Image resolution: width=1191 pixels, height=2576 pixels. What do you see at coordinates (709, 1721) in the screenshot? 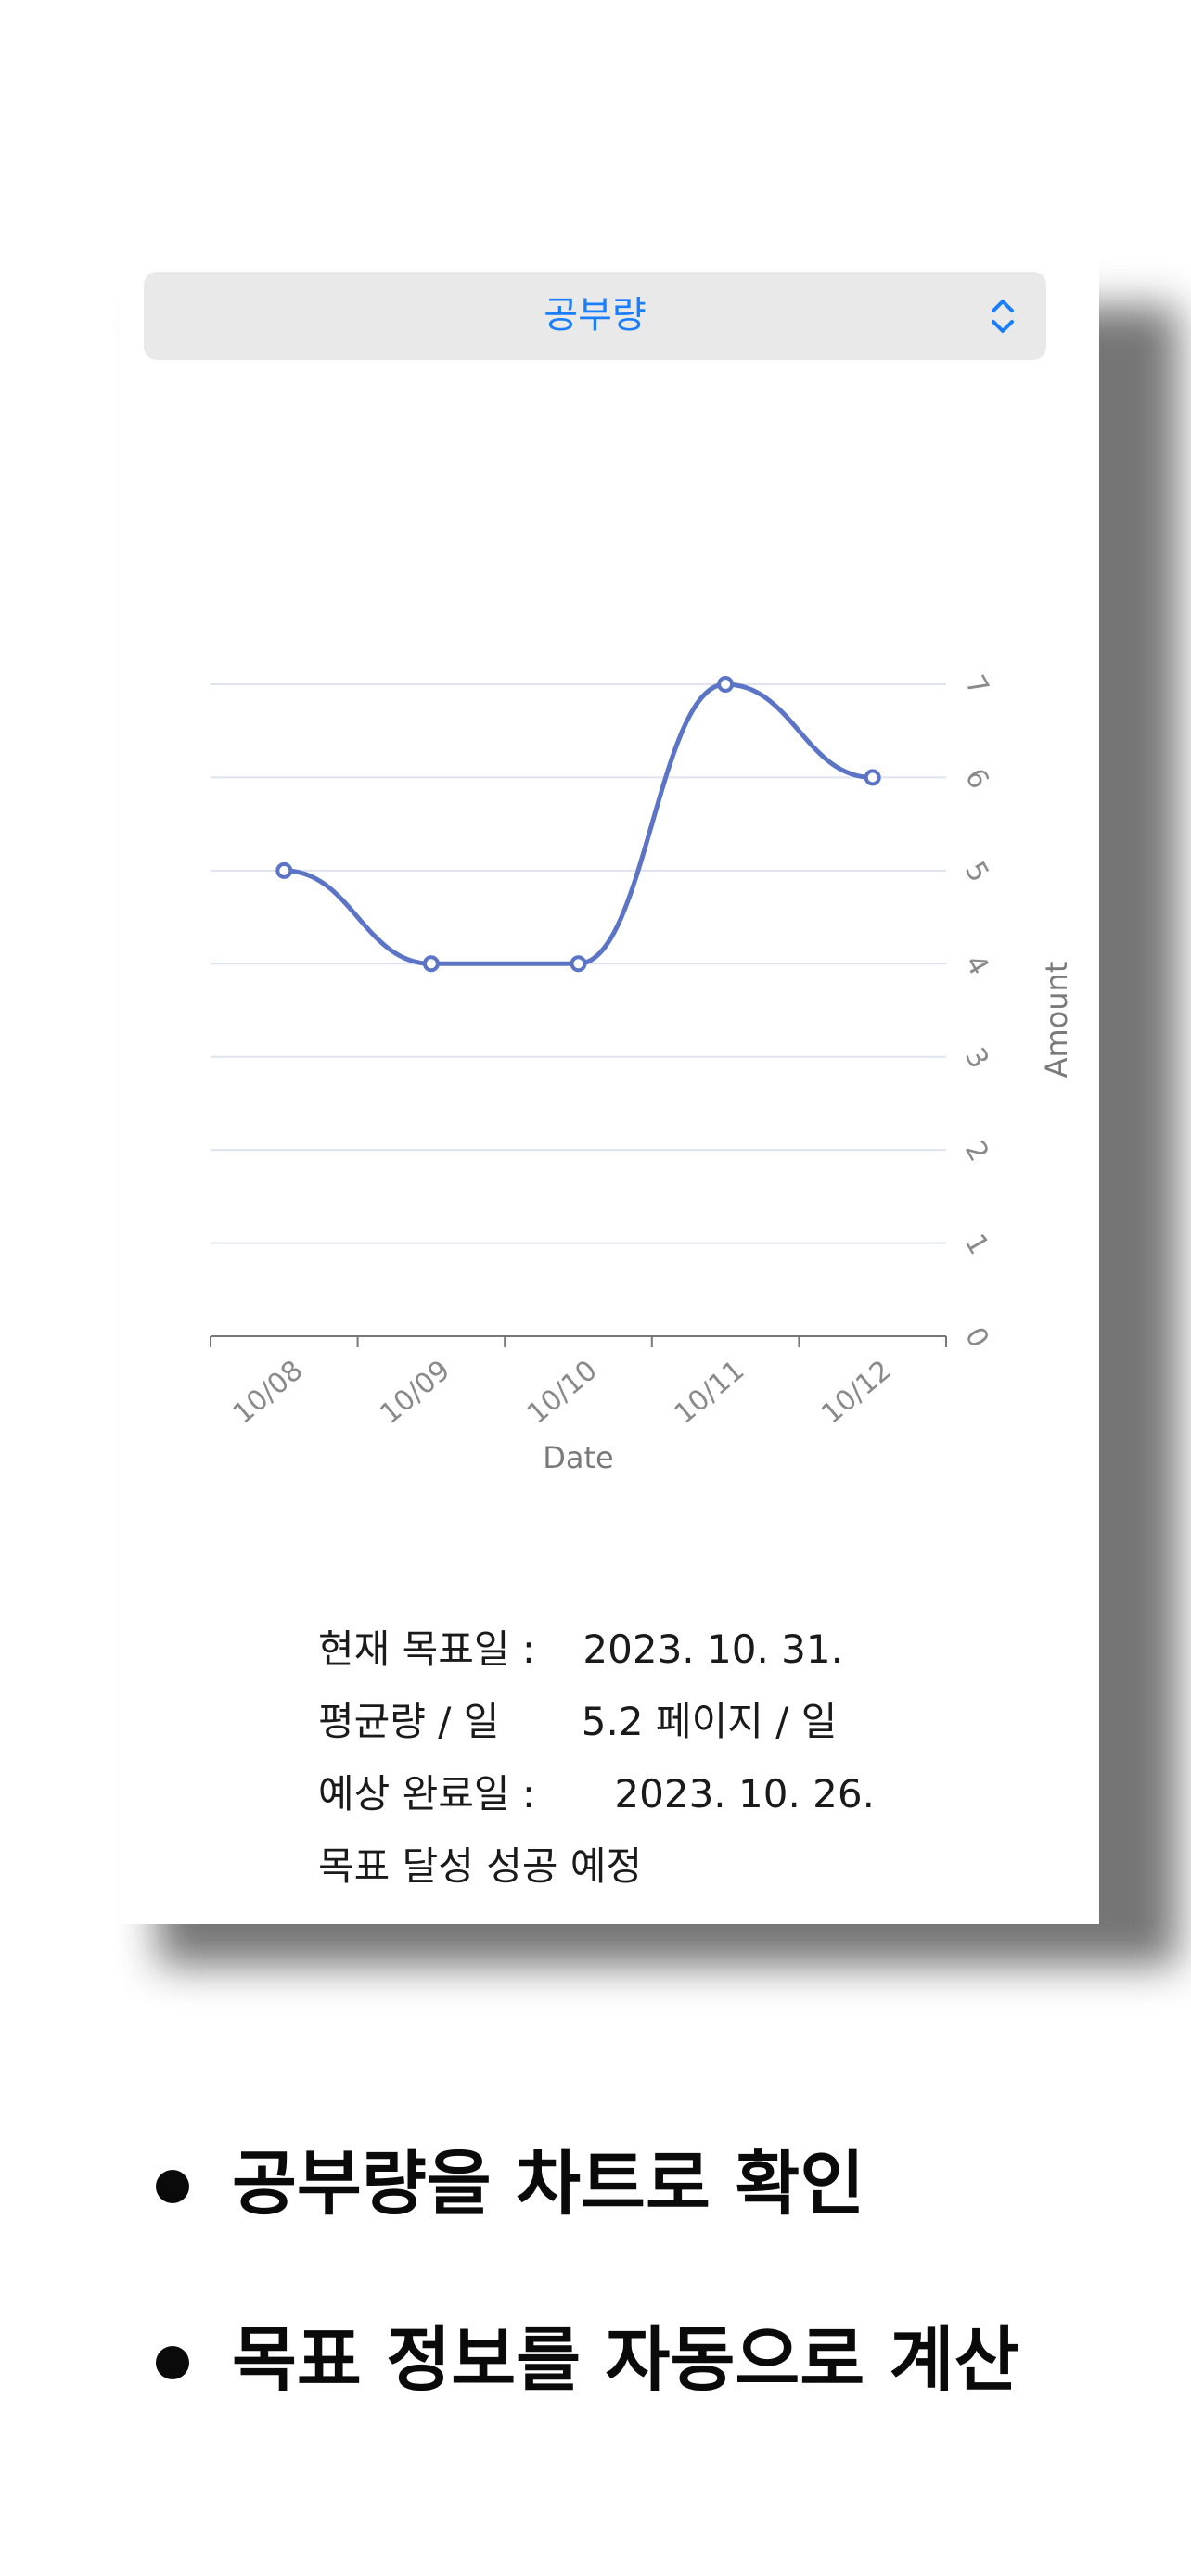
I see `average-value: 5.2 페이지 / 일` at bounding box center [709, 1721].